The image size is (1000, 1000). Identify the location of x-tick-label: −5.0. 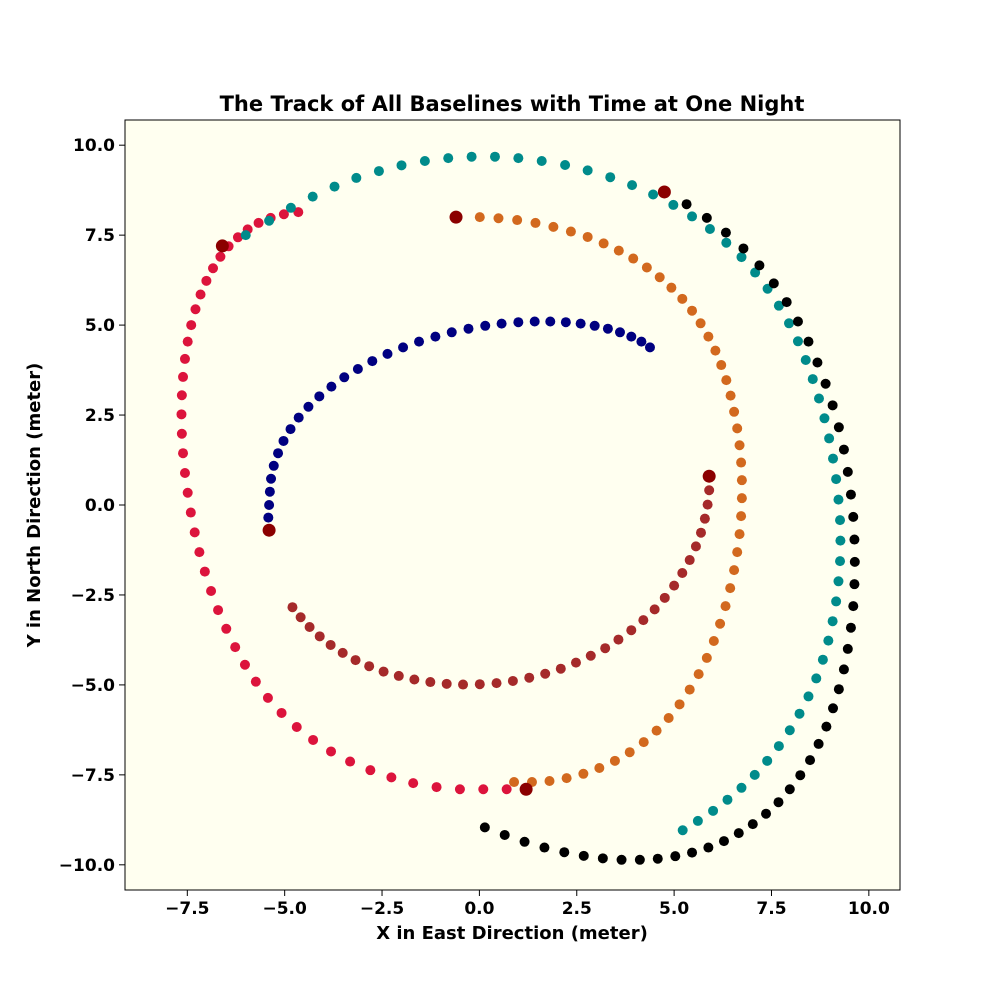
(284, 909).